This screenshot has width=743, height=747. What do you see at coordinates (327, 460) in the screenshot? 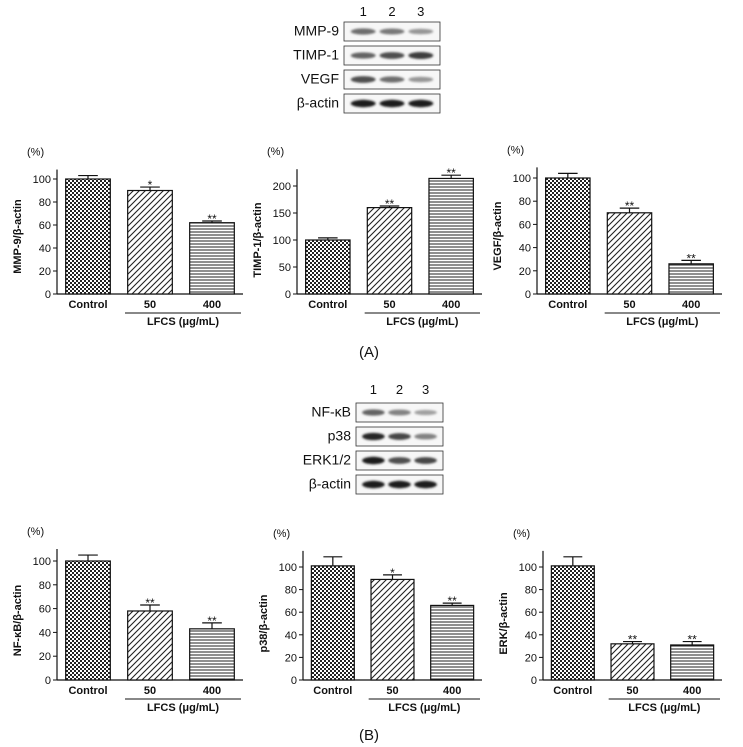
I see `blot-row-label: ERK1/2` at bounding box center [327, 460].